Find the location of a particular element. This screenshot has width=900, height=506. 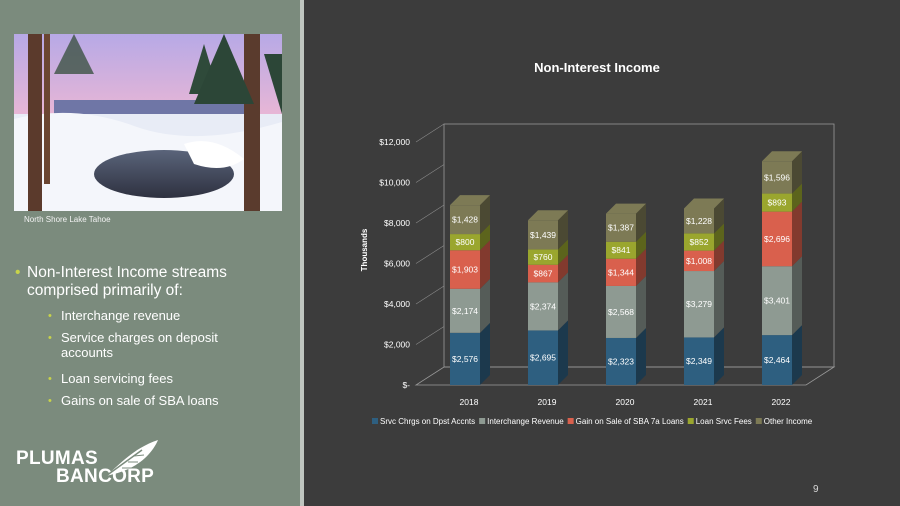

y-tick-label: $12,000 is located at coordinates (394, 142).